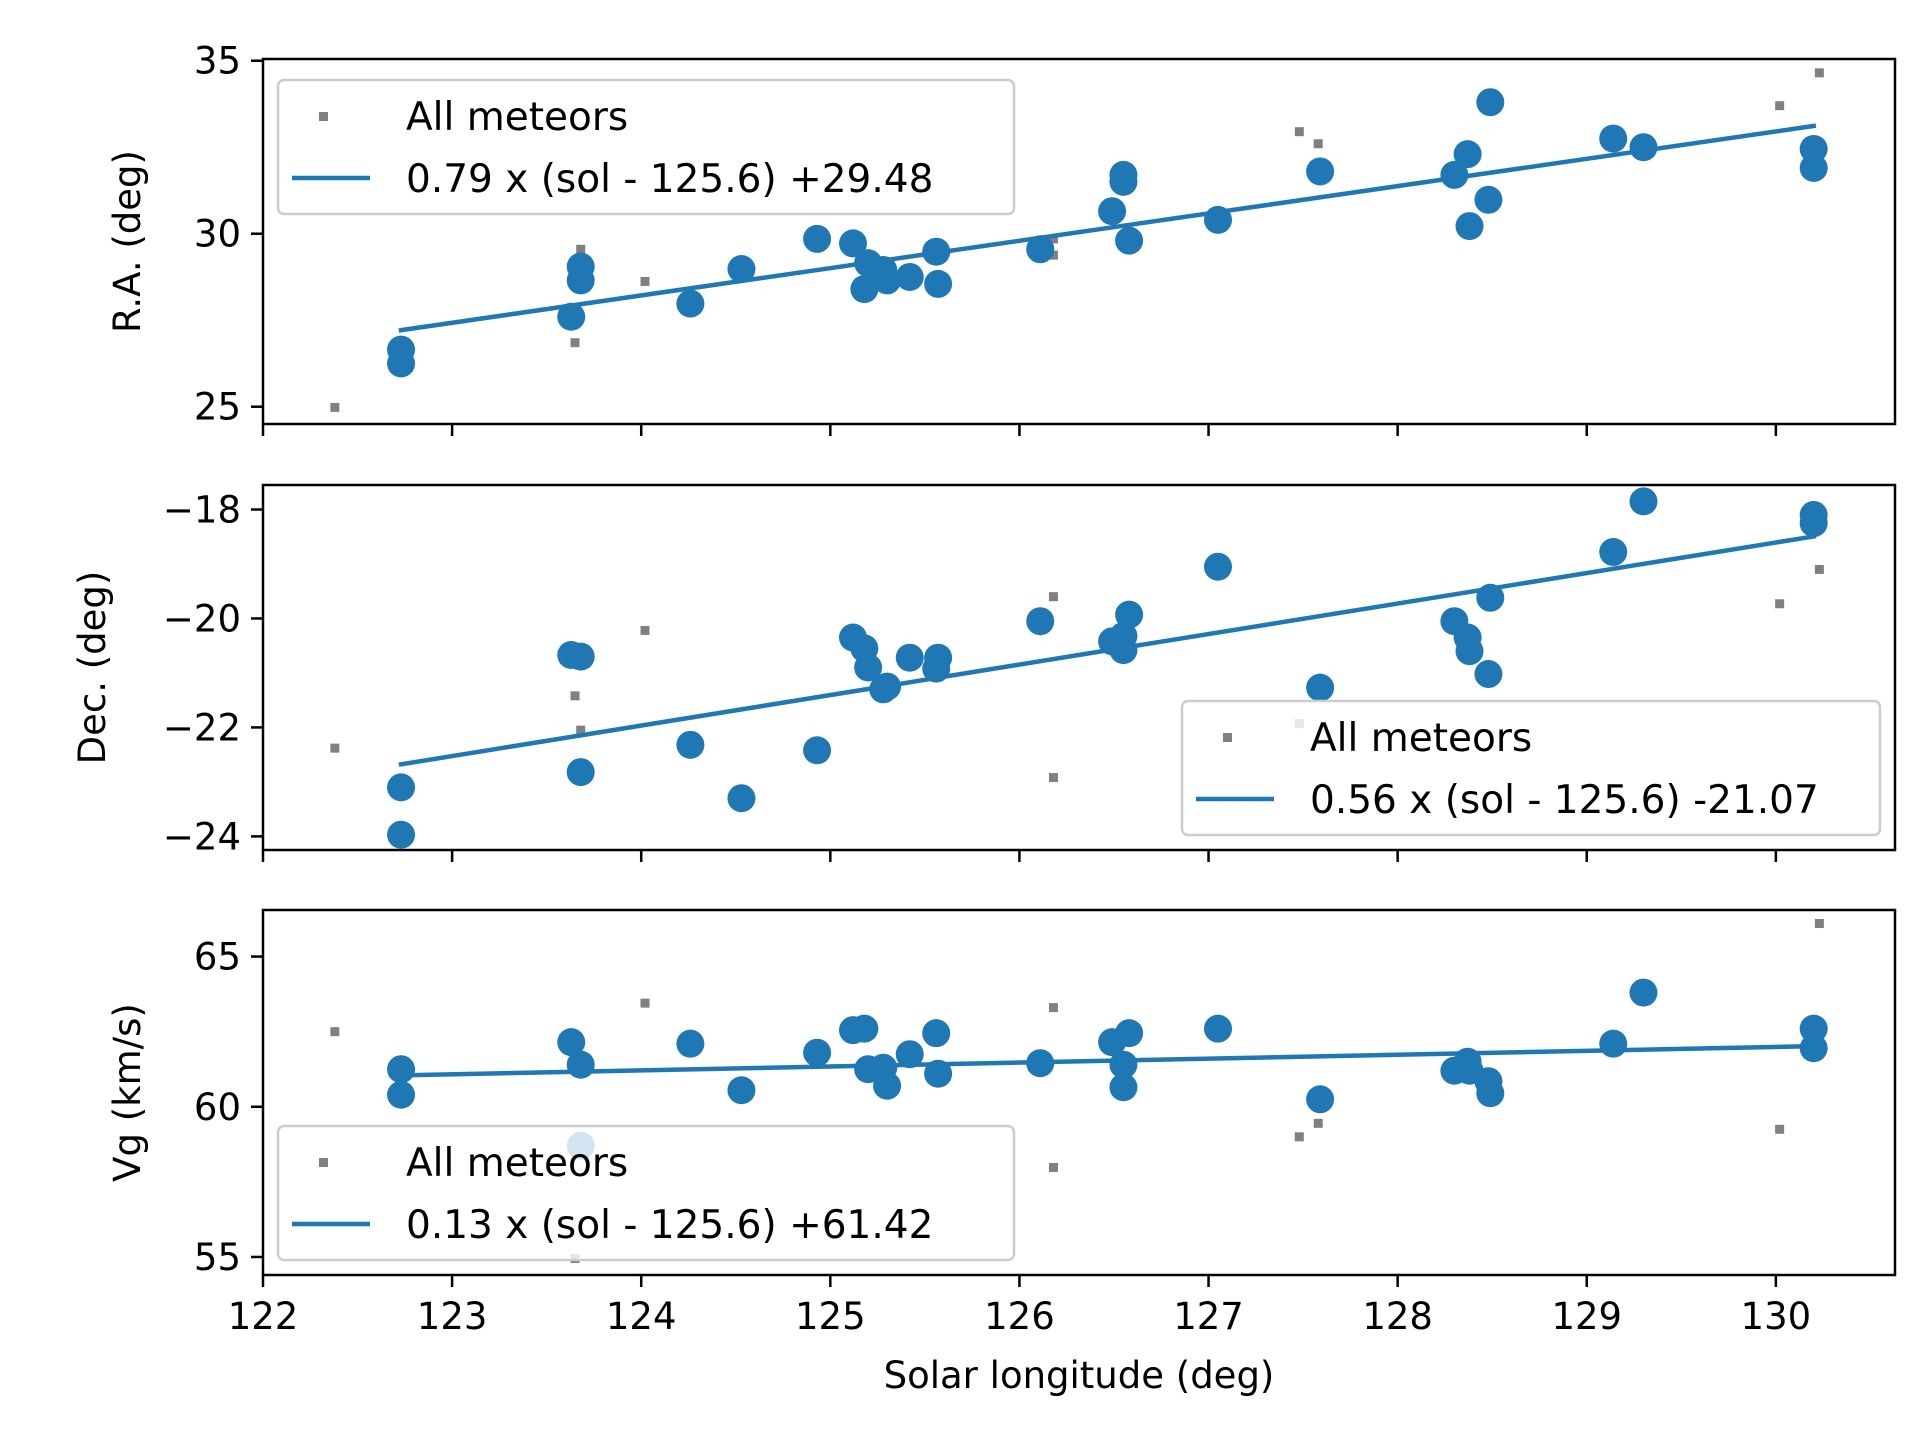 The height and width of the screenshot is (1440, 1920). I want to click on legend-fit-label: 0.56 x (sol - 125.6) -21.07, so click(1564, 800).